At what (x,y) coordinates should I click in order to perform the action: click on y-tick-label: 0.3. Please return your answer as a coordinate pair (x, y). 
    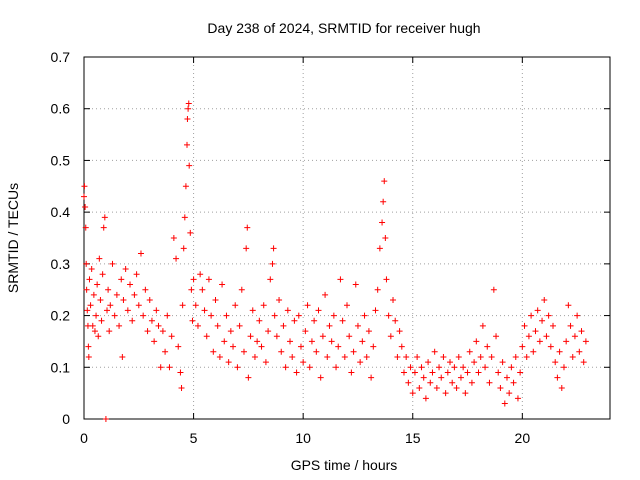
    Looking at the image, I should click on (61, 264).